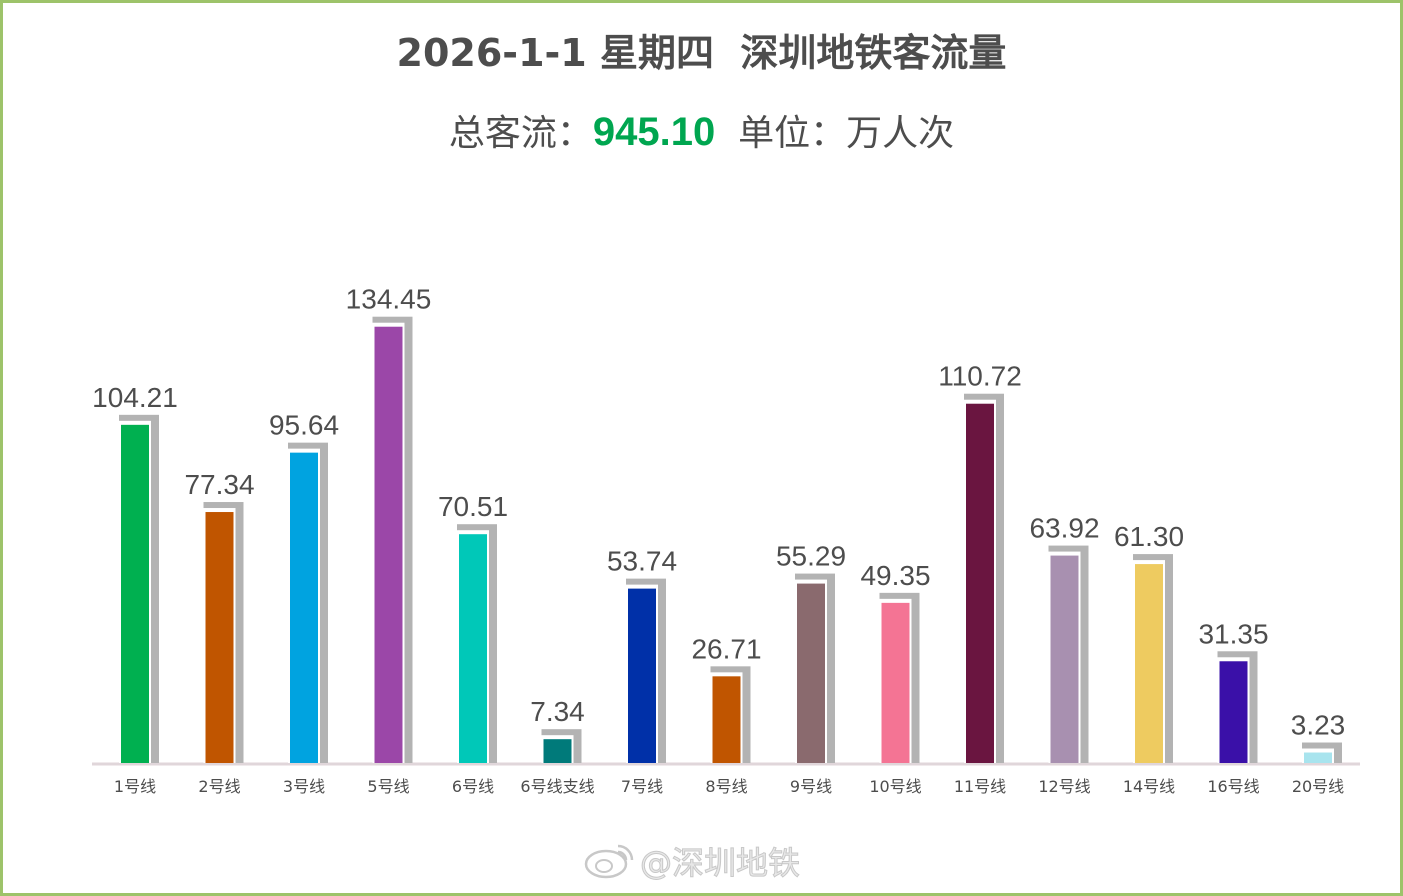 The height and width of the screenshot is (896, 1403). I want to click on bar-value-label: 55.29, so click(811, 556).